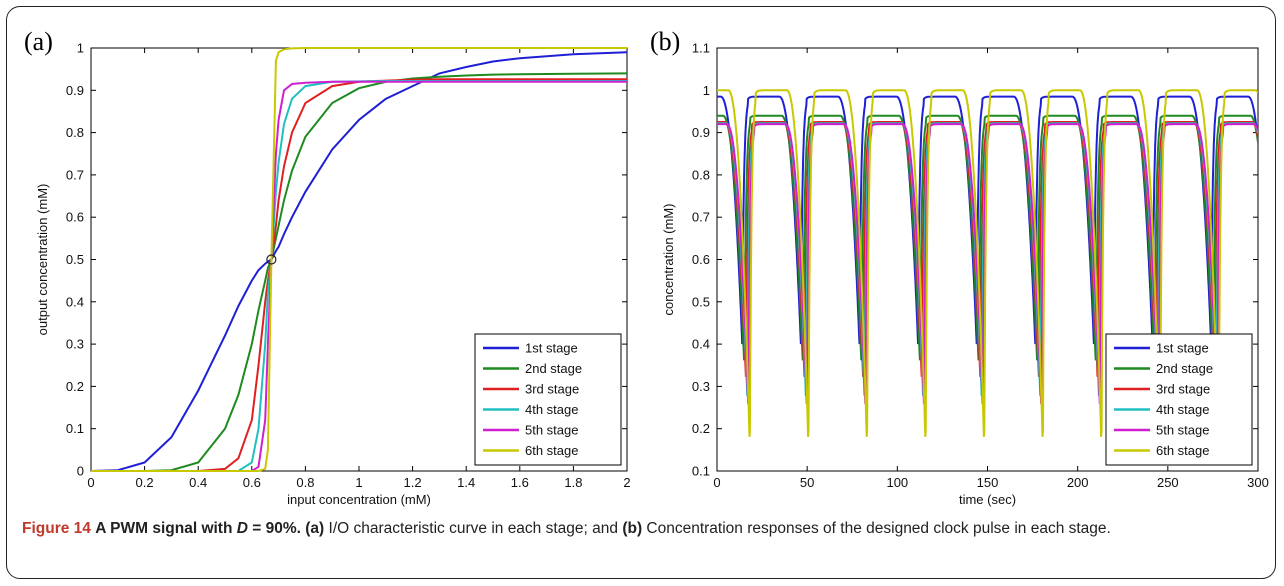  I want to click on panel-label-a: (a), so click(38, 41).